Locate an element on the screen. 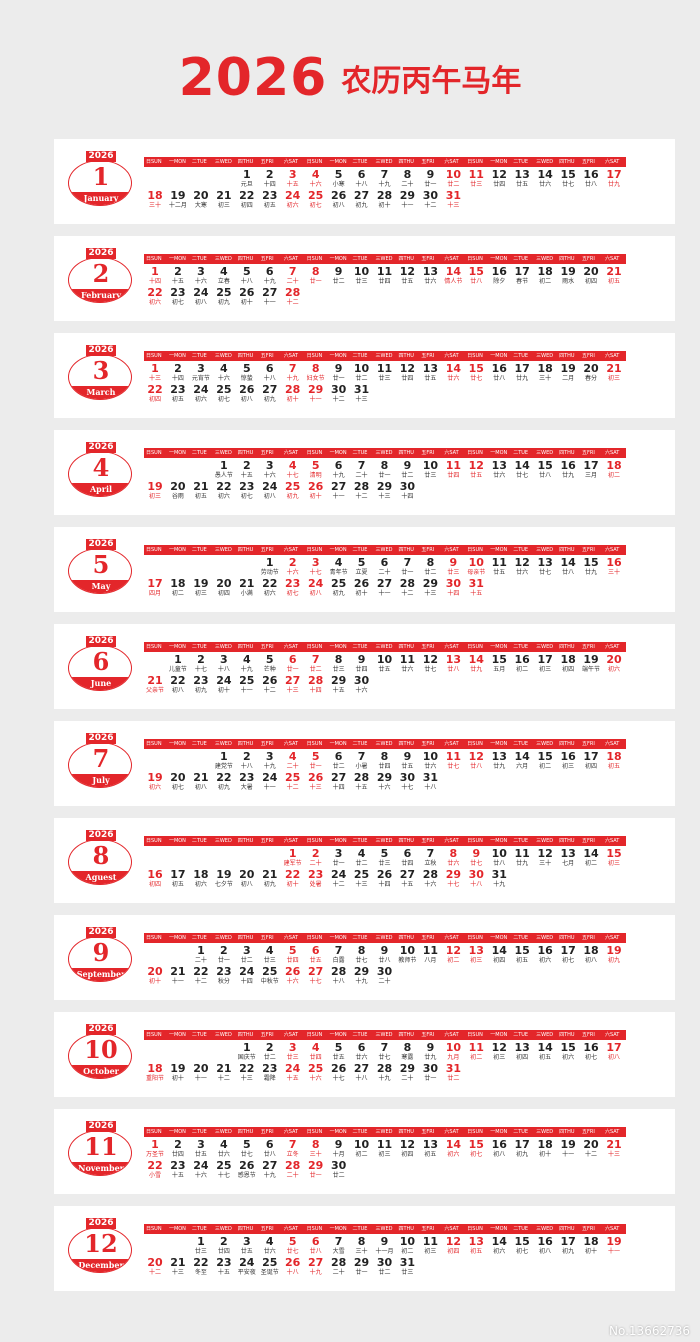 The height and width of the screenshot is (1342, 700). lunar-label: 初九 is located at coordinates (613, 960).